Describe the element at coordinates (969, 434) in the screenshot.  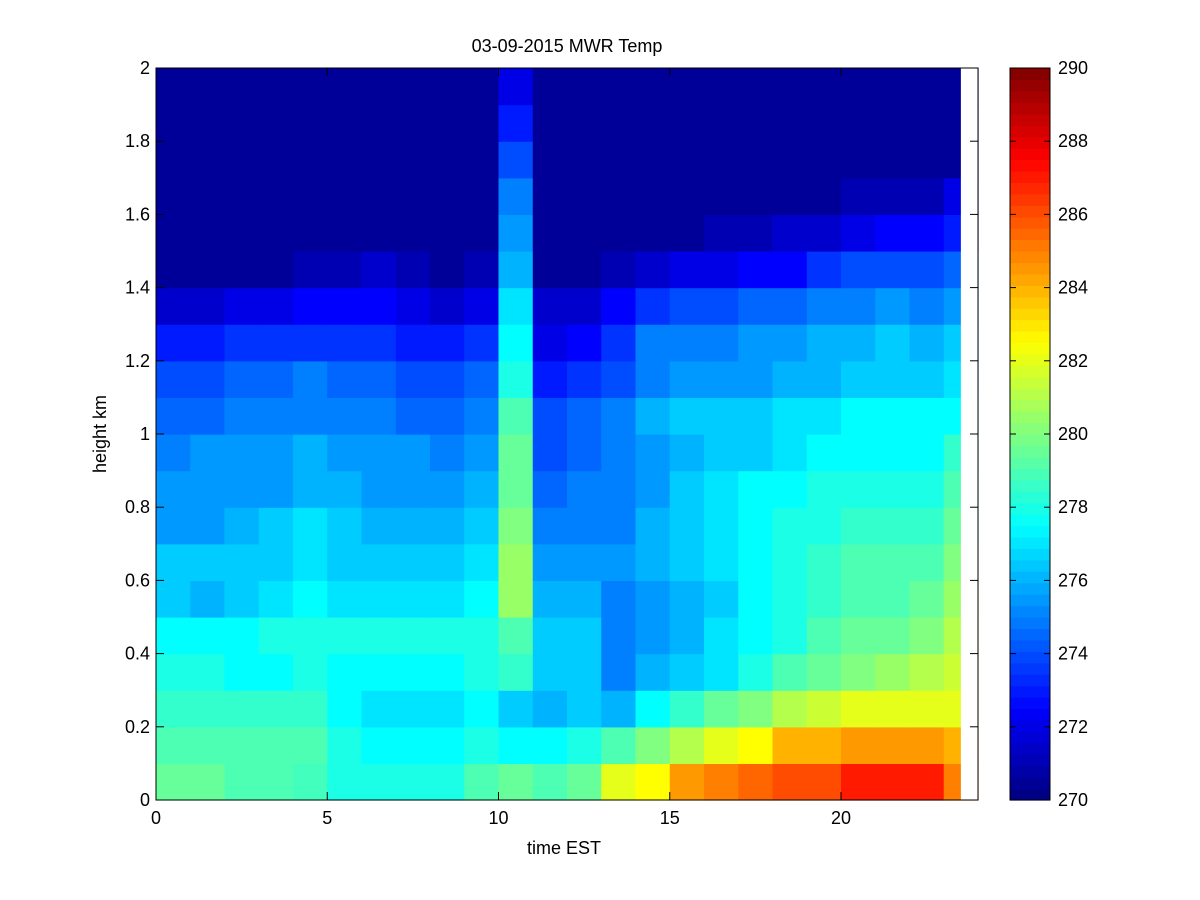
I see `empty-region` at that location.